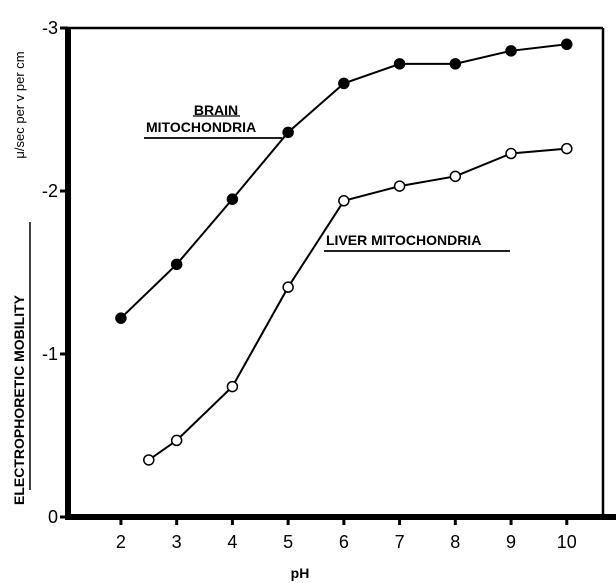 The image size is (616, 583). I want to click on x-axis-title: pH, so click(300, 573).